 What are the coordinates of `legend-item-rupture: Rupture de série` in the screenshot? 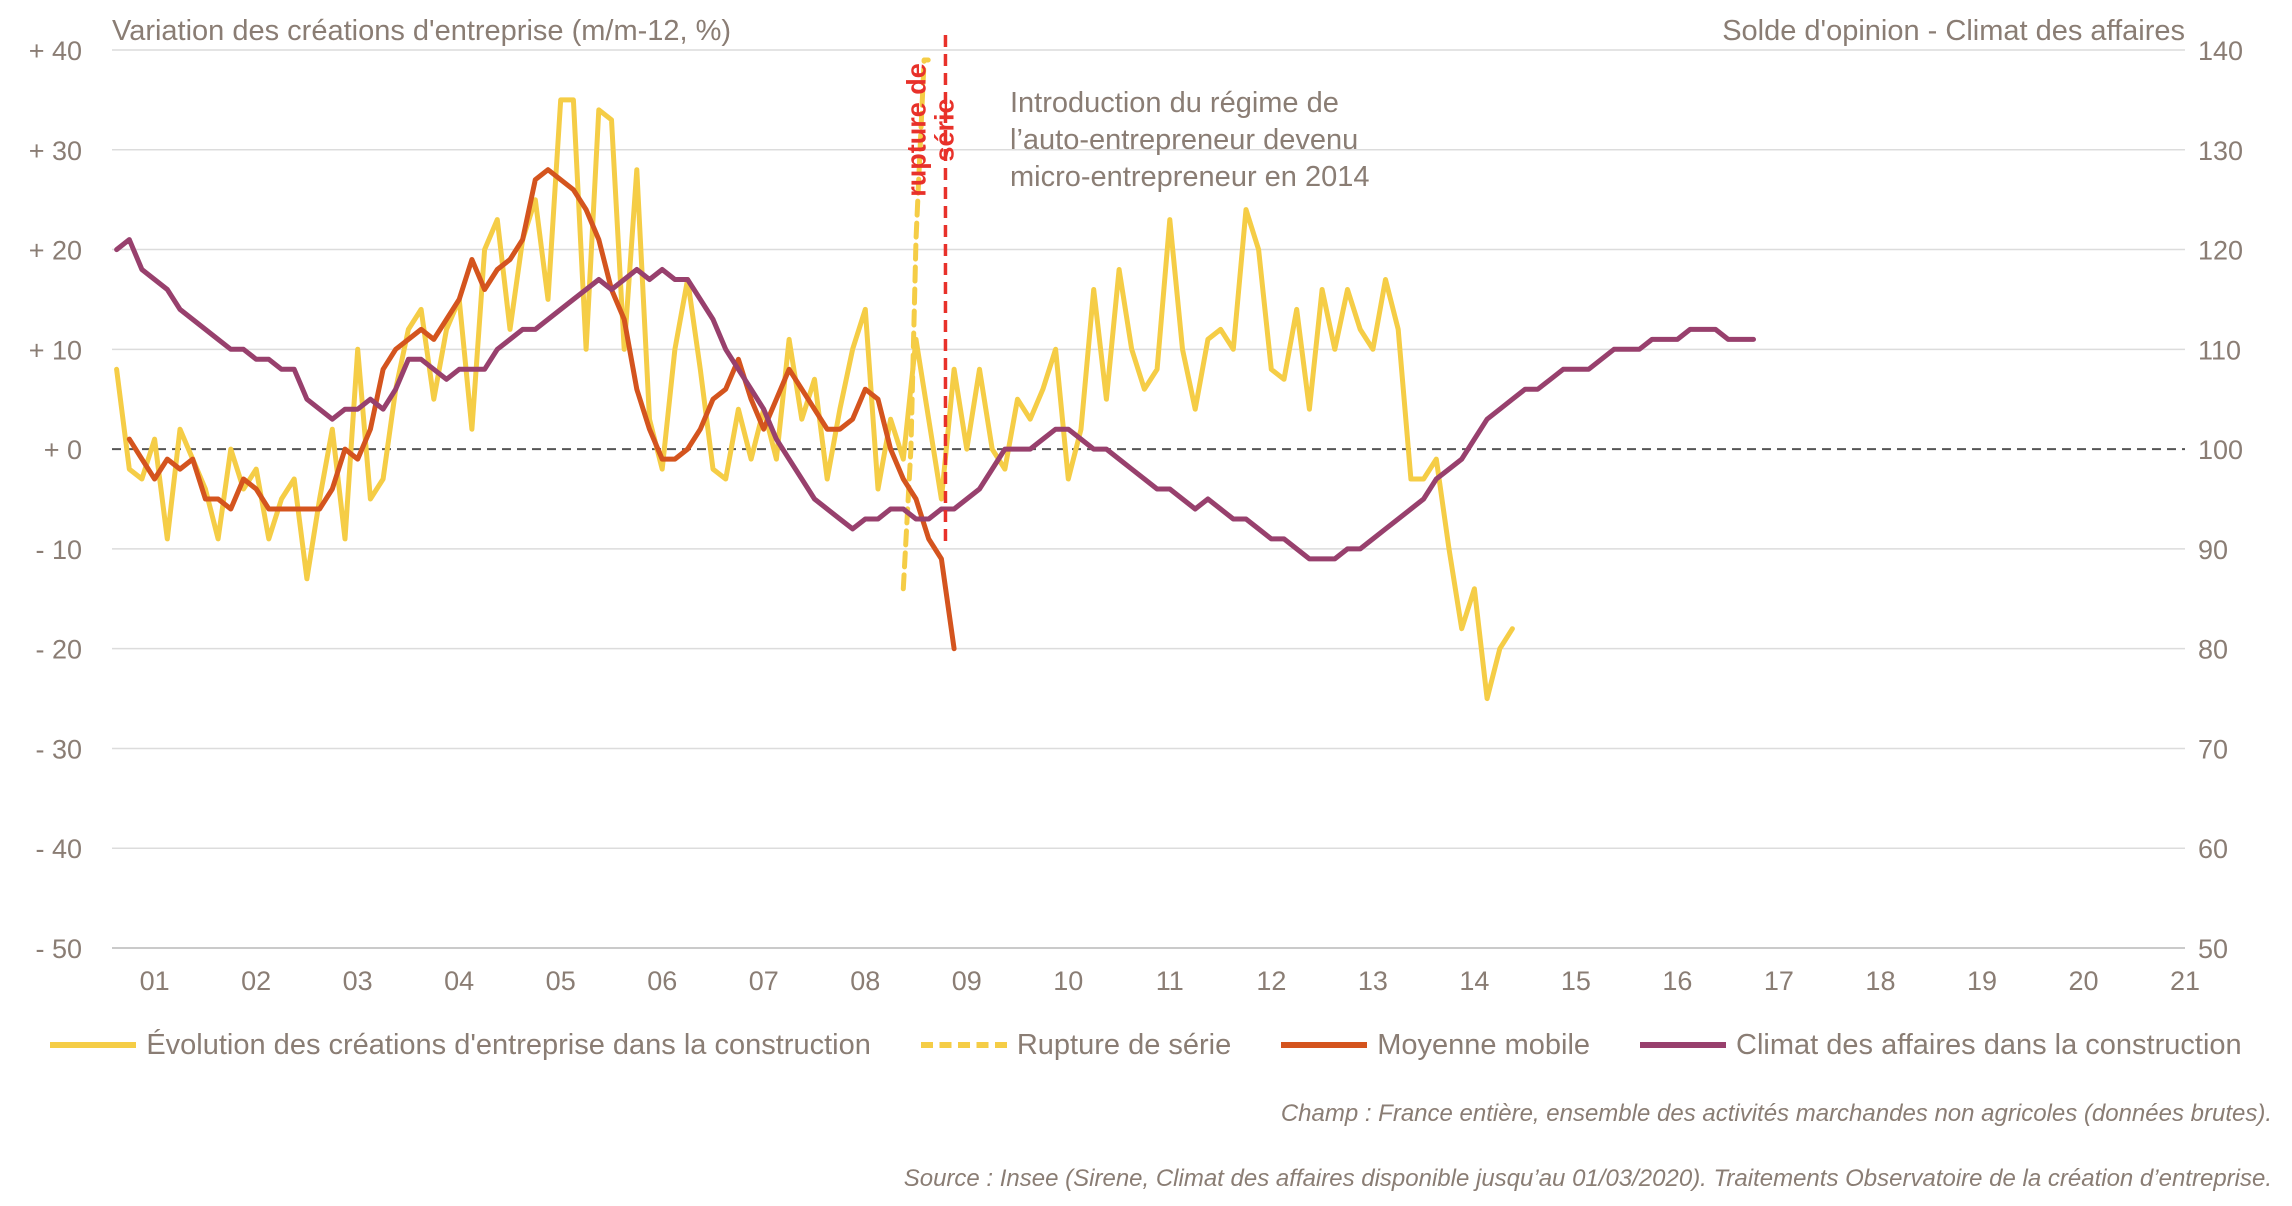 It's located at (1076, 1045).